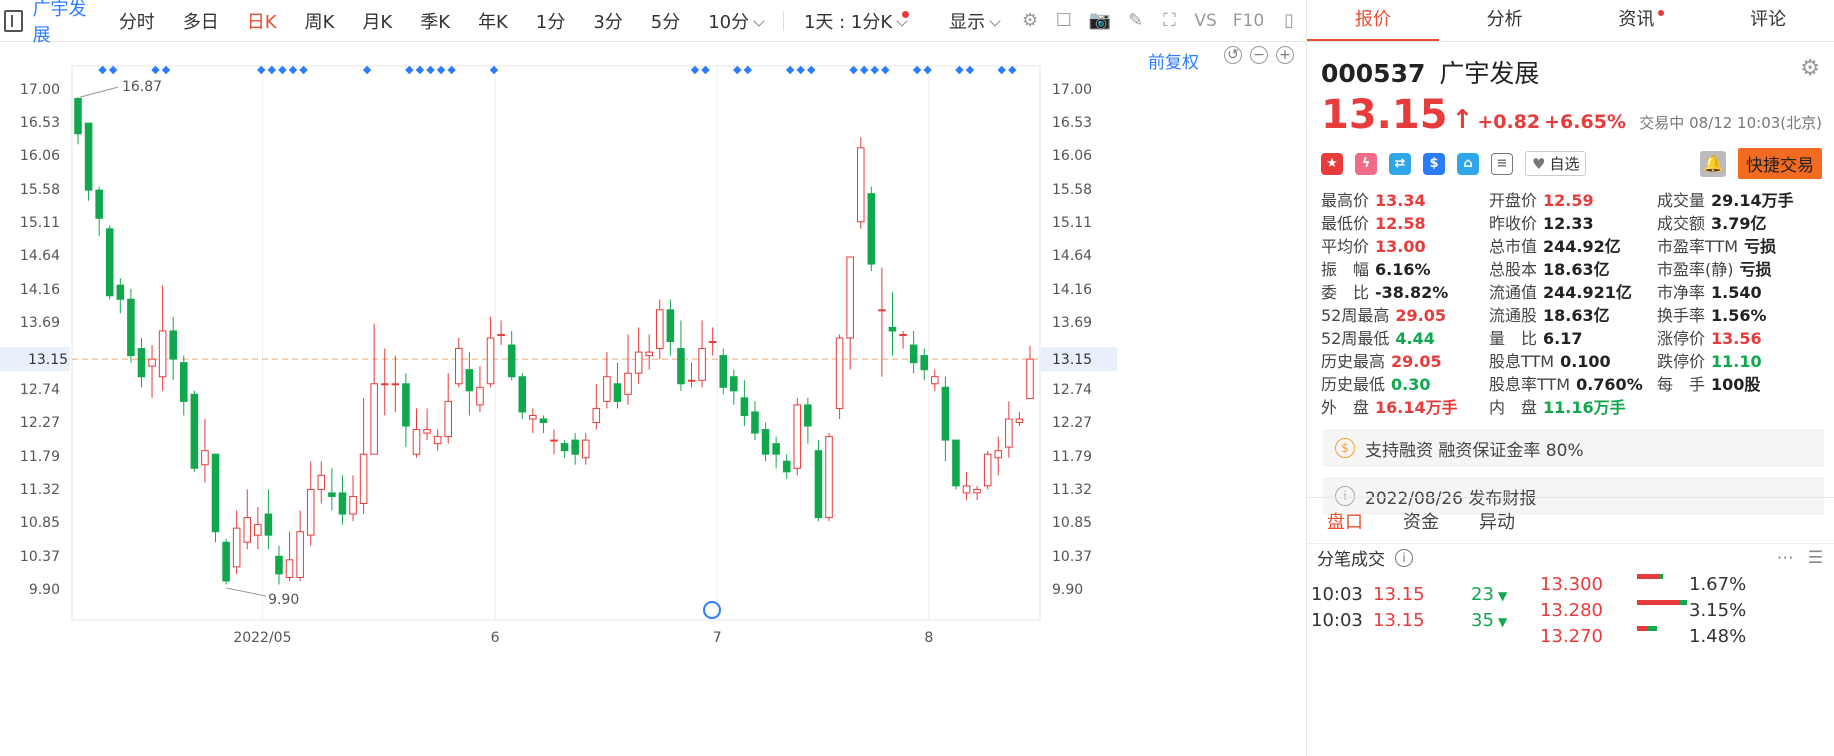 This screenshot has width=1834, height=756. I want to click on fullscreen-icon: ⛶, so click(1169, 20).